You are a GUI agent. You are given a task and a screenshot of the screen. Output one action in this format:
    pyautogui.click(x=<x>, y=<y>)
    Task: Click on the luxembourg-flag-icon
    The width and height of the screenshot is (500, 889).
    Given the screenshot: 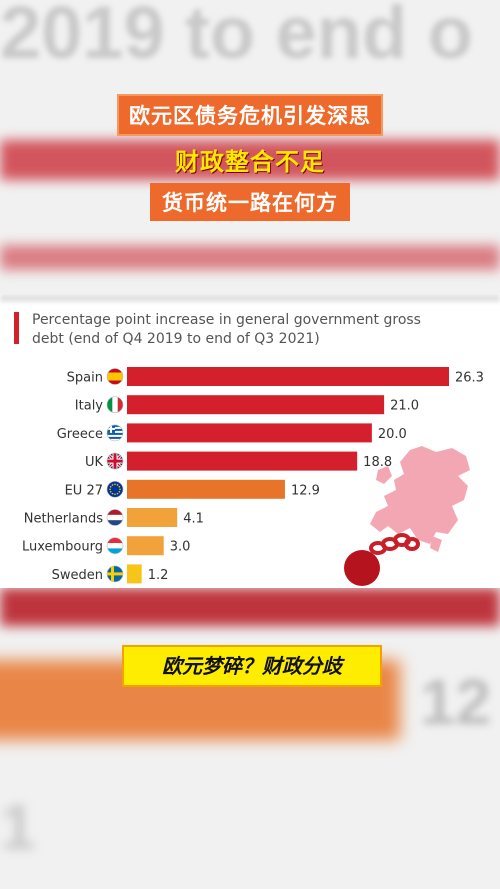 What is the action you would take?
    pyautogui.click(x=115, y=545)
    